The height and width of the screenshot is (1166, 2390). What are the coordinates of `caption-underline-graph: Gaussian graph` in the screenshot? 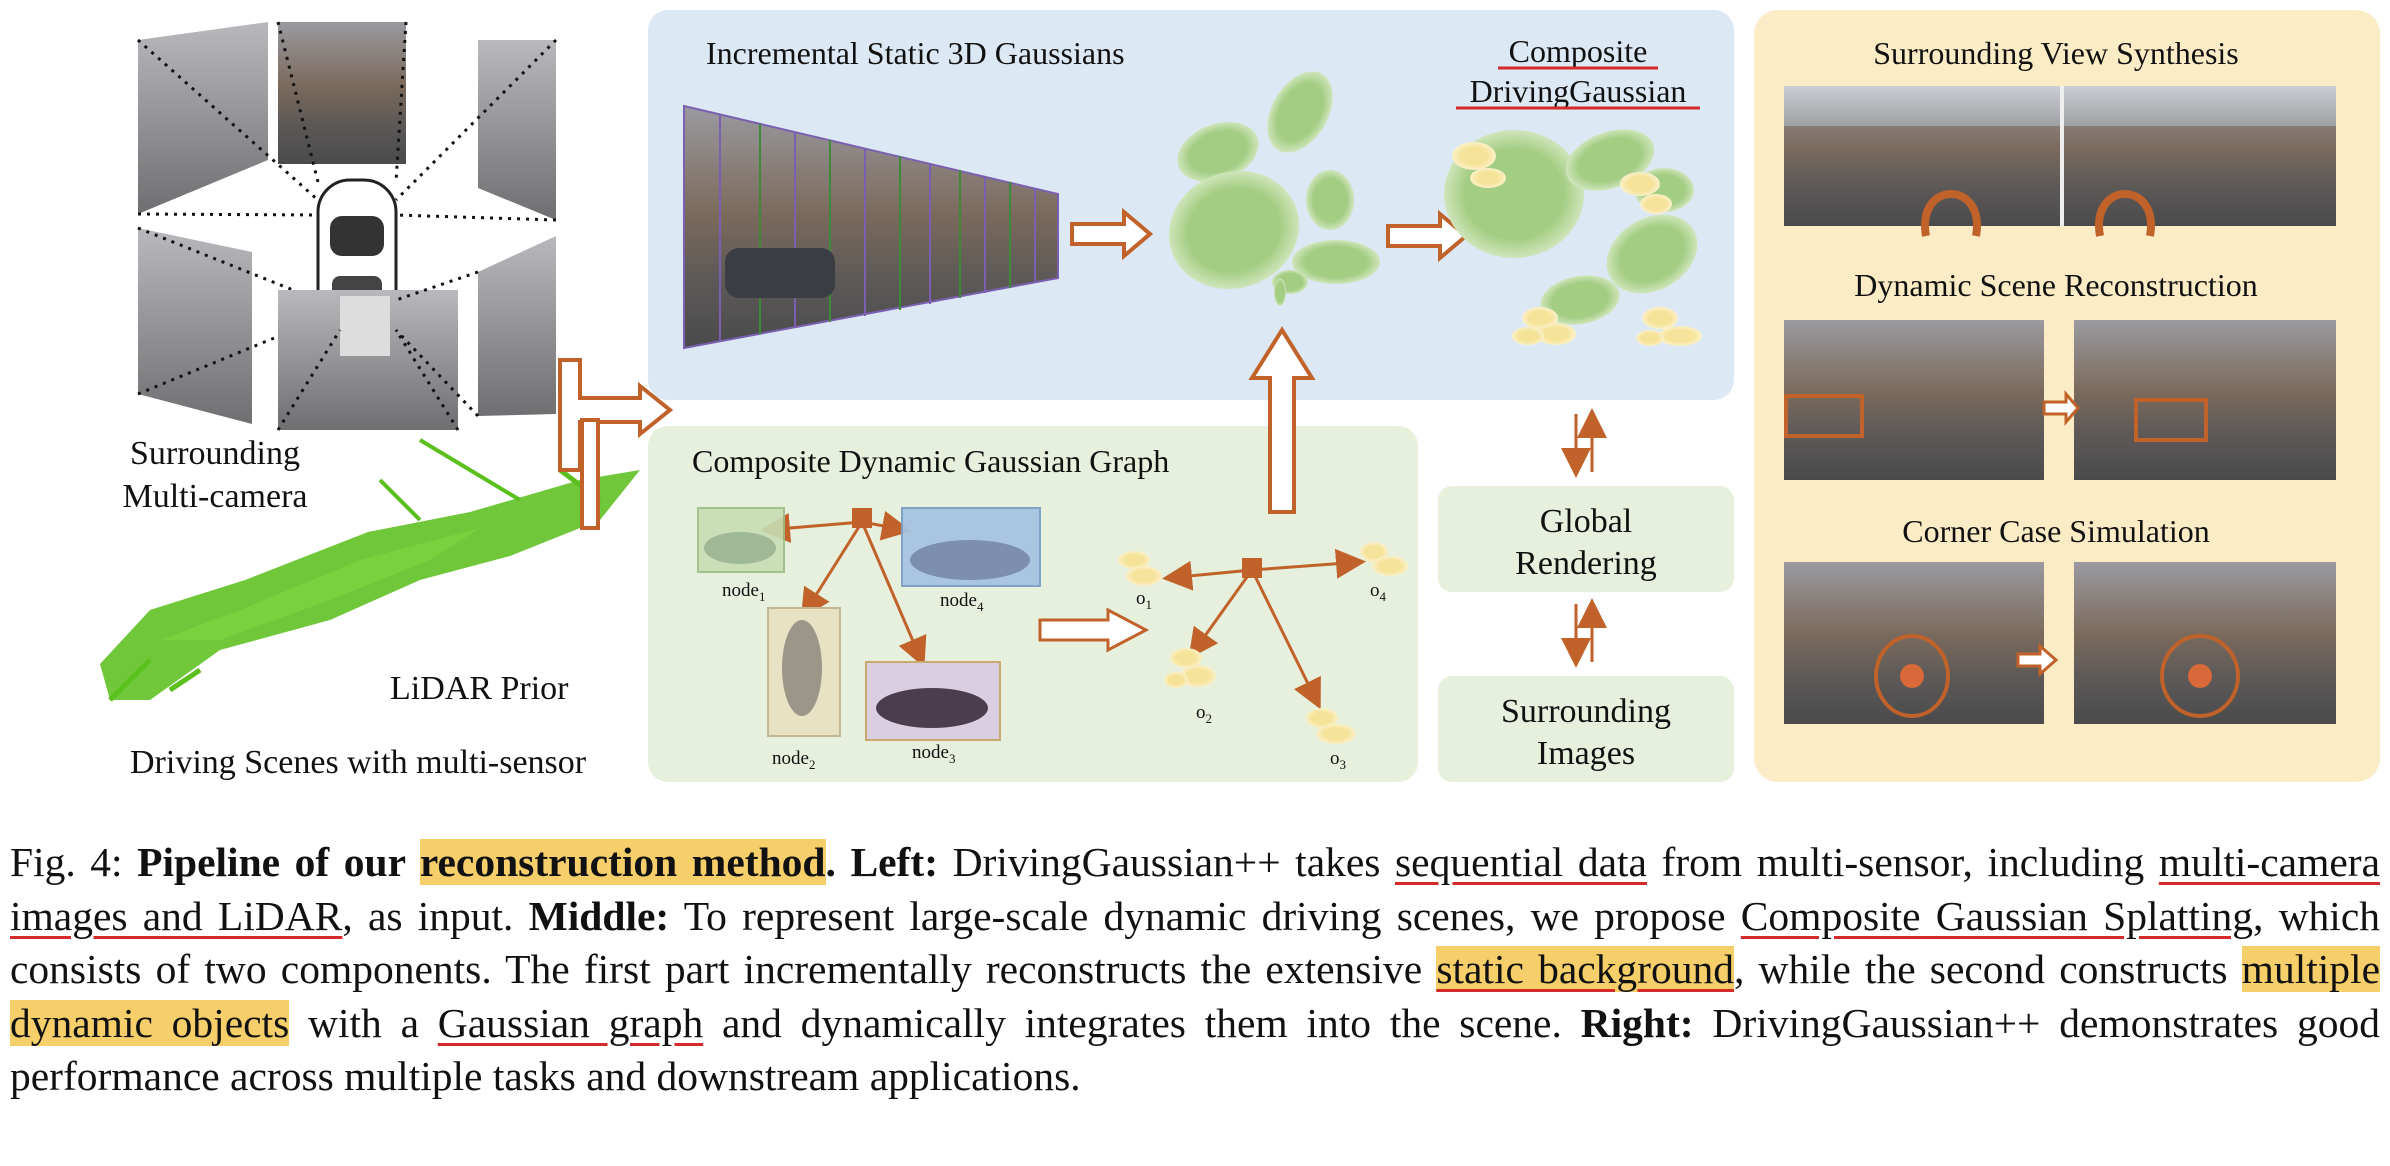 It's located at (570, 1022).